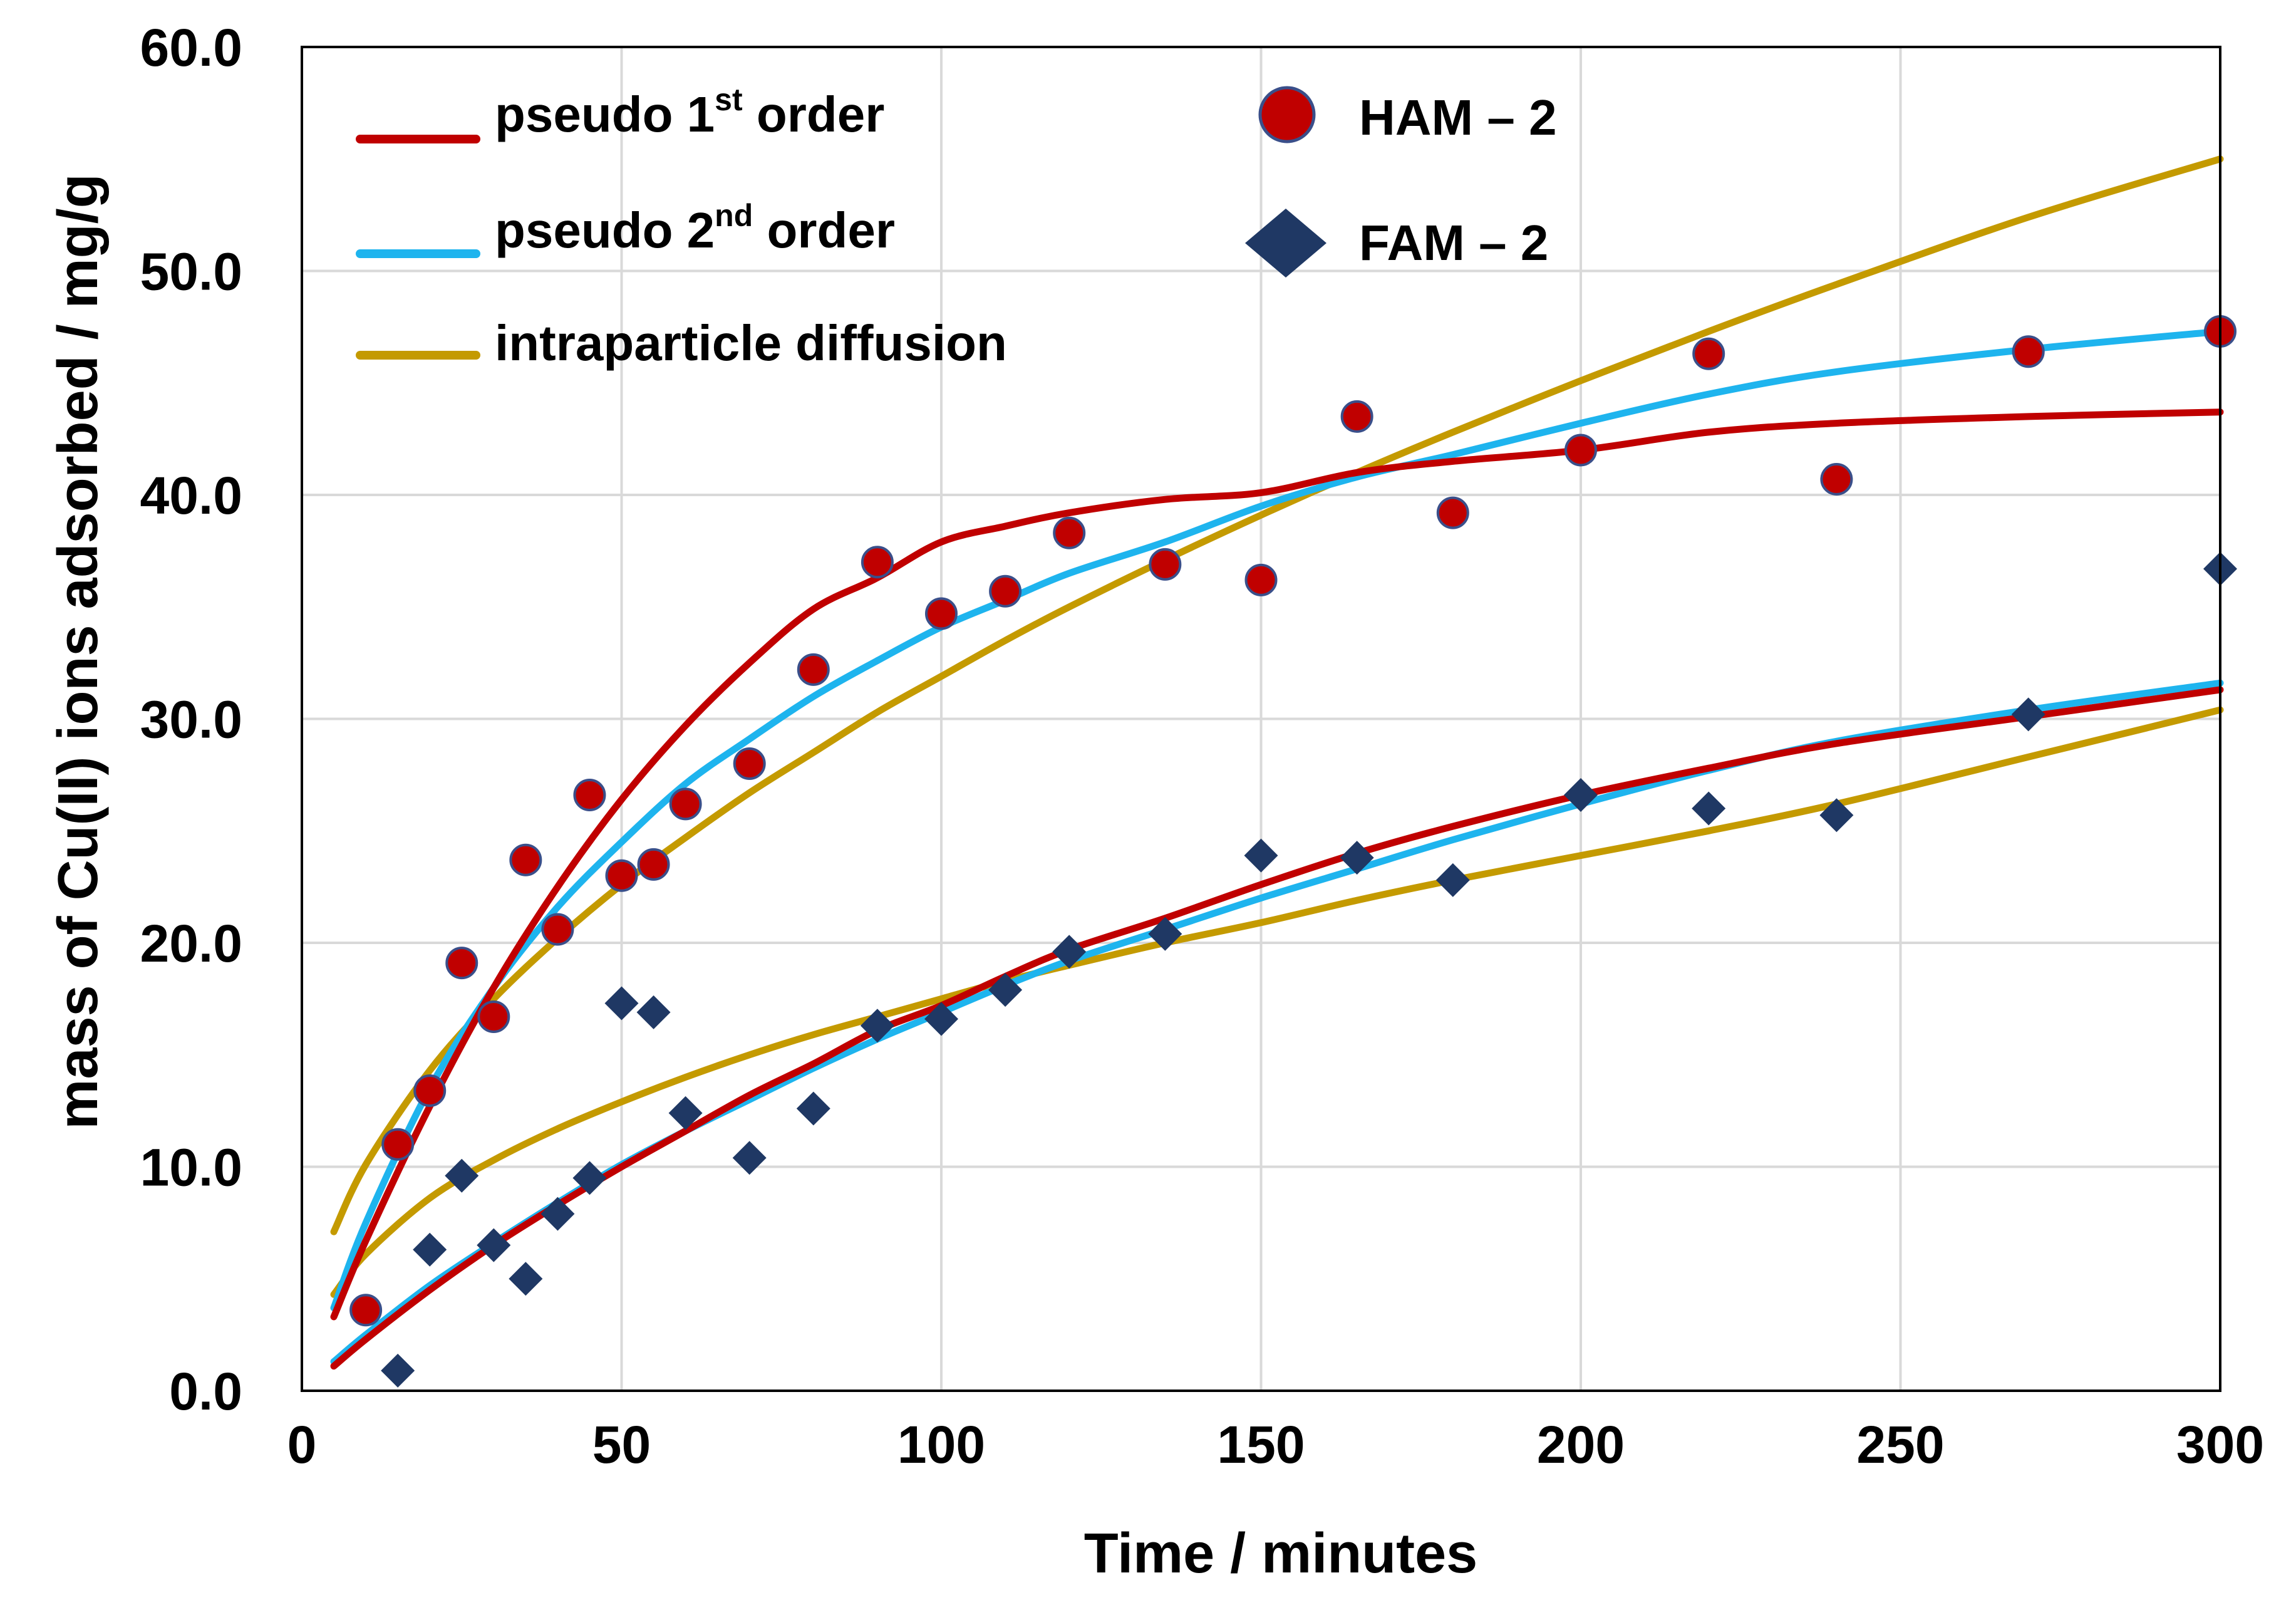 Image resolution: width=2296 pixels, height=1600 pixels. What do you see at coordinates (1261, 1444) in the screenshot?
I see `x-tick-label: 150` at bounding box center [1261, 1444].